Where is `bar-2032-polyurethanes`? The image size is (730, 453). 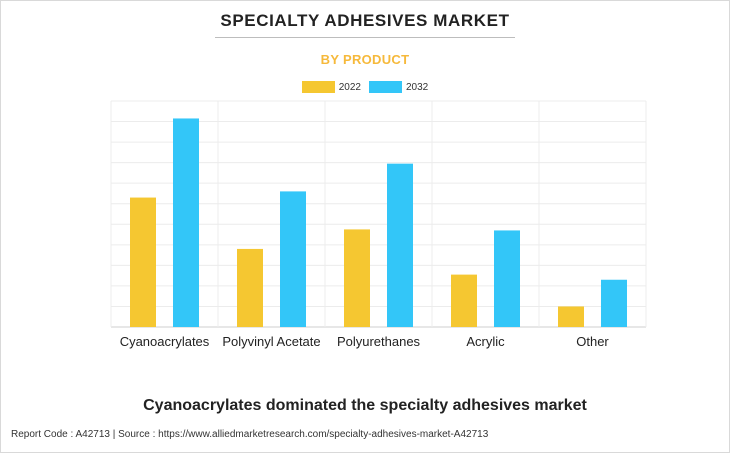
bar-2032-polyurethanes is located at coordinates (400, 245).